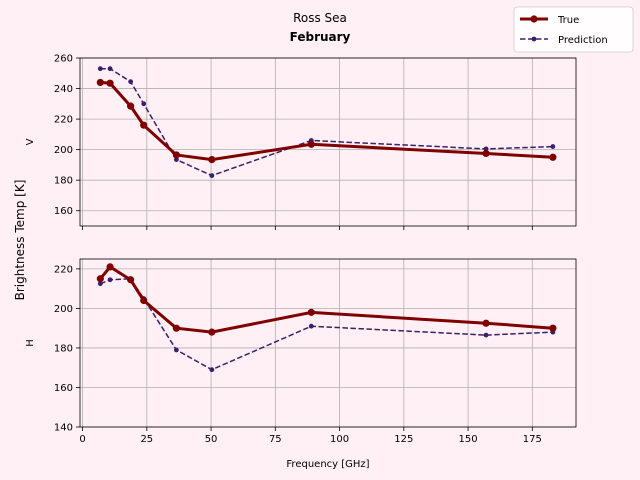  What do you see at coordinates (534, 39) in the screenshot?
I see `legend-marker-prediction` at bounding box center [534, 39].